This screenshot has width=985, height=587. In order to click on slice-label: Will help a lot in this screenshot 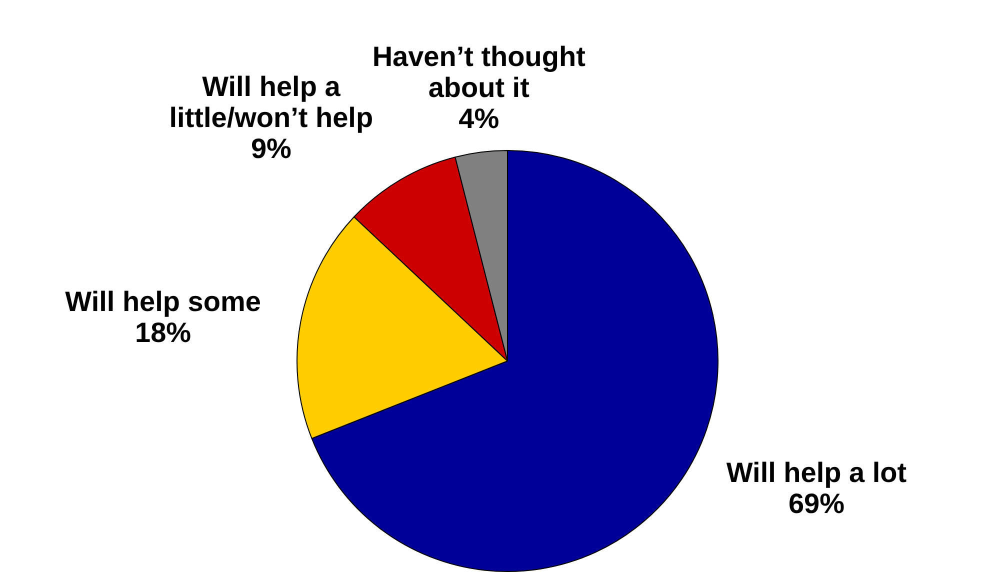, I will do `click(816, 473)`.